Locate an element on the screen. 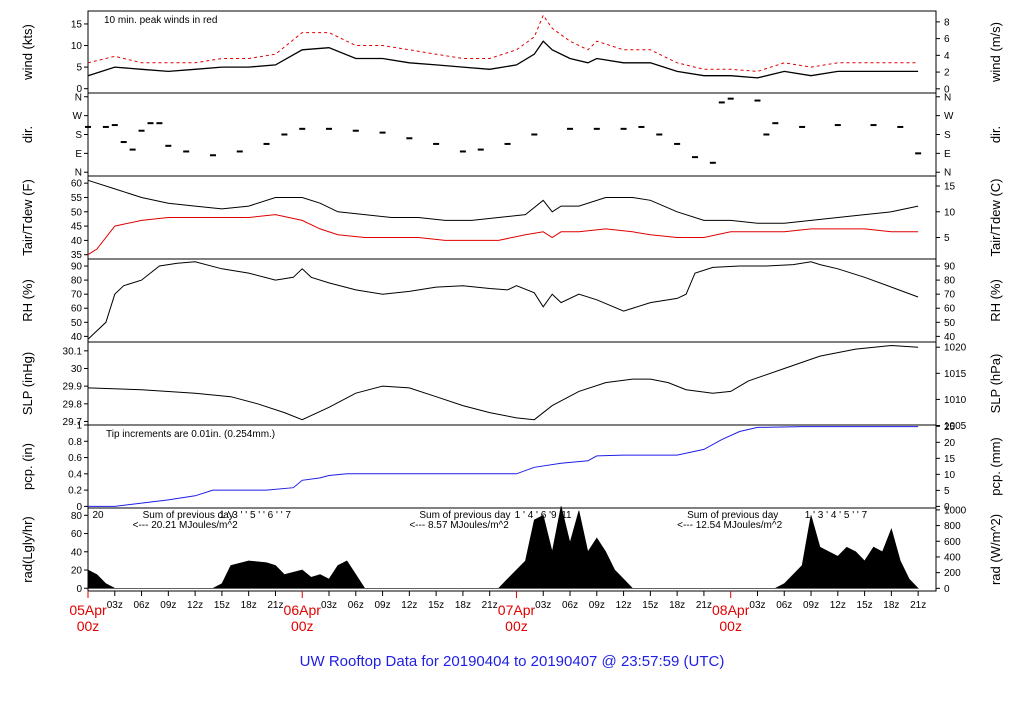 This screenshot has width=1024, height=705. pcp-ytick-label-right: 15 is located at coordinates (950, 459).